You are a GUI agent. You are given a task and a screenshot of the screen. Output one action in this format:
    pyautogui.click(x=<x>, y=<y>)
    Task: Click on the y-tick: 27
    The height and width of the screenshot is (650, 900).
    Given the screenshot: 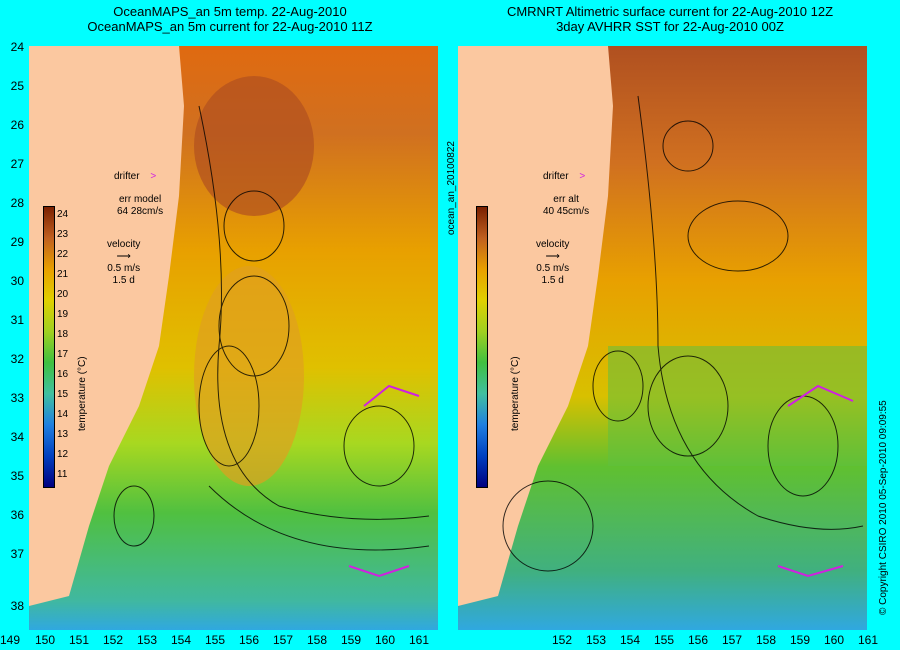 What is the action you would take?
    pyautogui.click(x=17, y=164)
    